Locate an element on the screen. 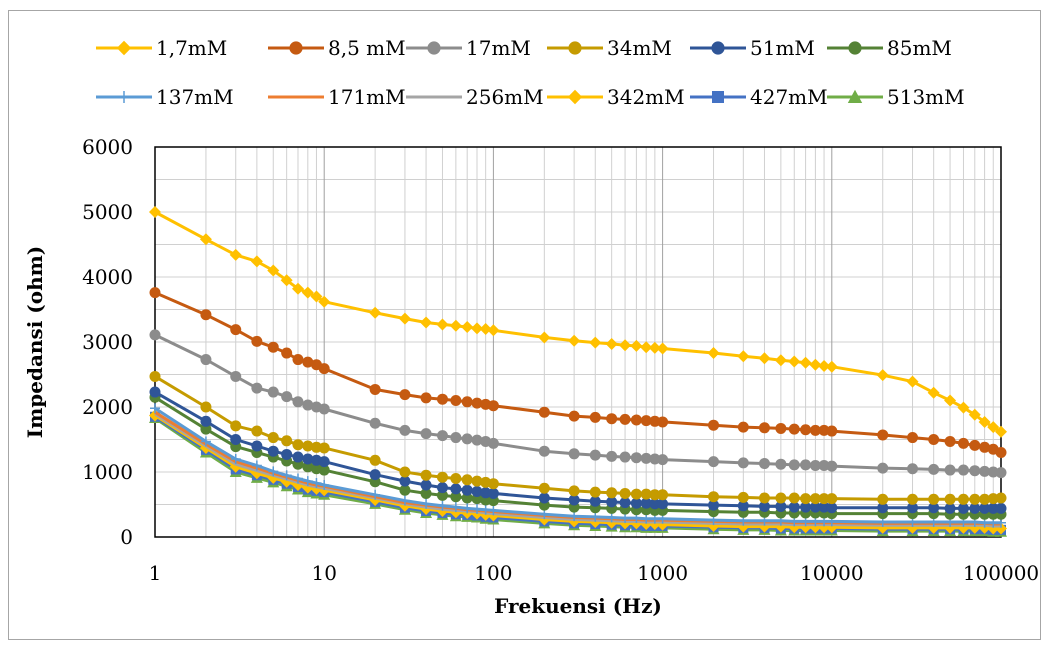 The width and height of the screenshot is (1052, 650). y-tick-label: 2000 is located at coordinates (107, 407).